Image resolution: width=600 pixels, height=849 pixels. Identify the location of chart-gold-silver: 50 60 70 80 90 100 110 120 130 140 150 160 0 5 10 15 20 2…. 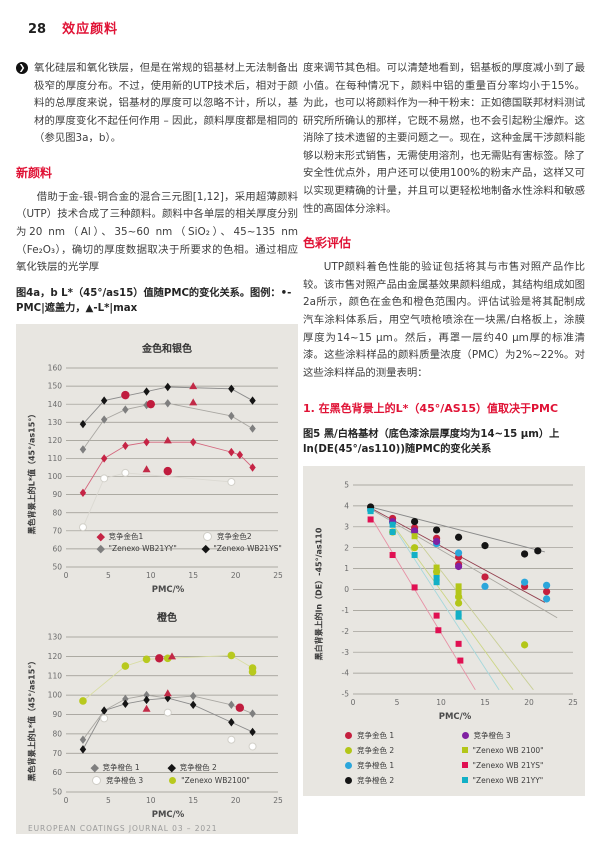
(165, 472).